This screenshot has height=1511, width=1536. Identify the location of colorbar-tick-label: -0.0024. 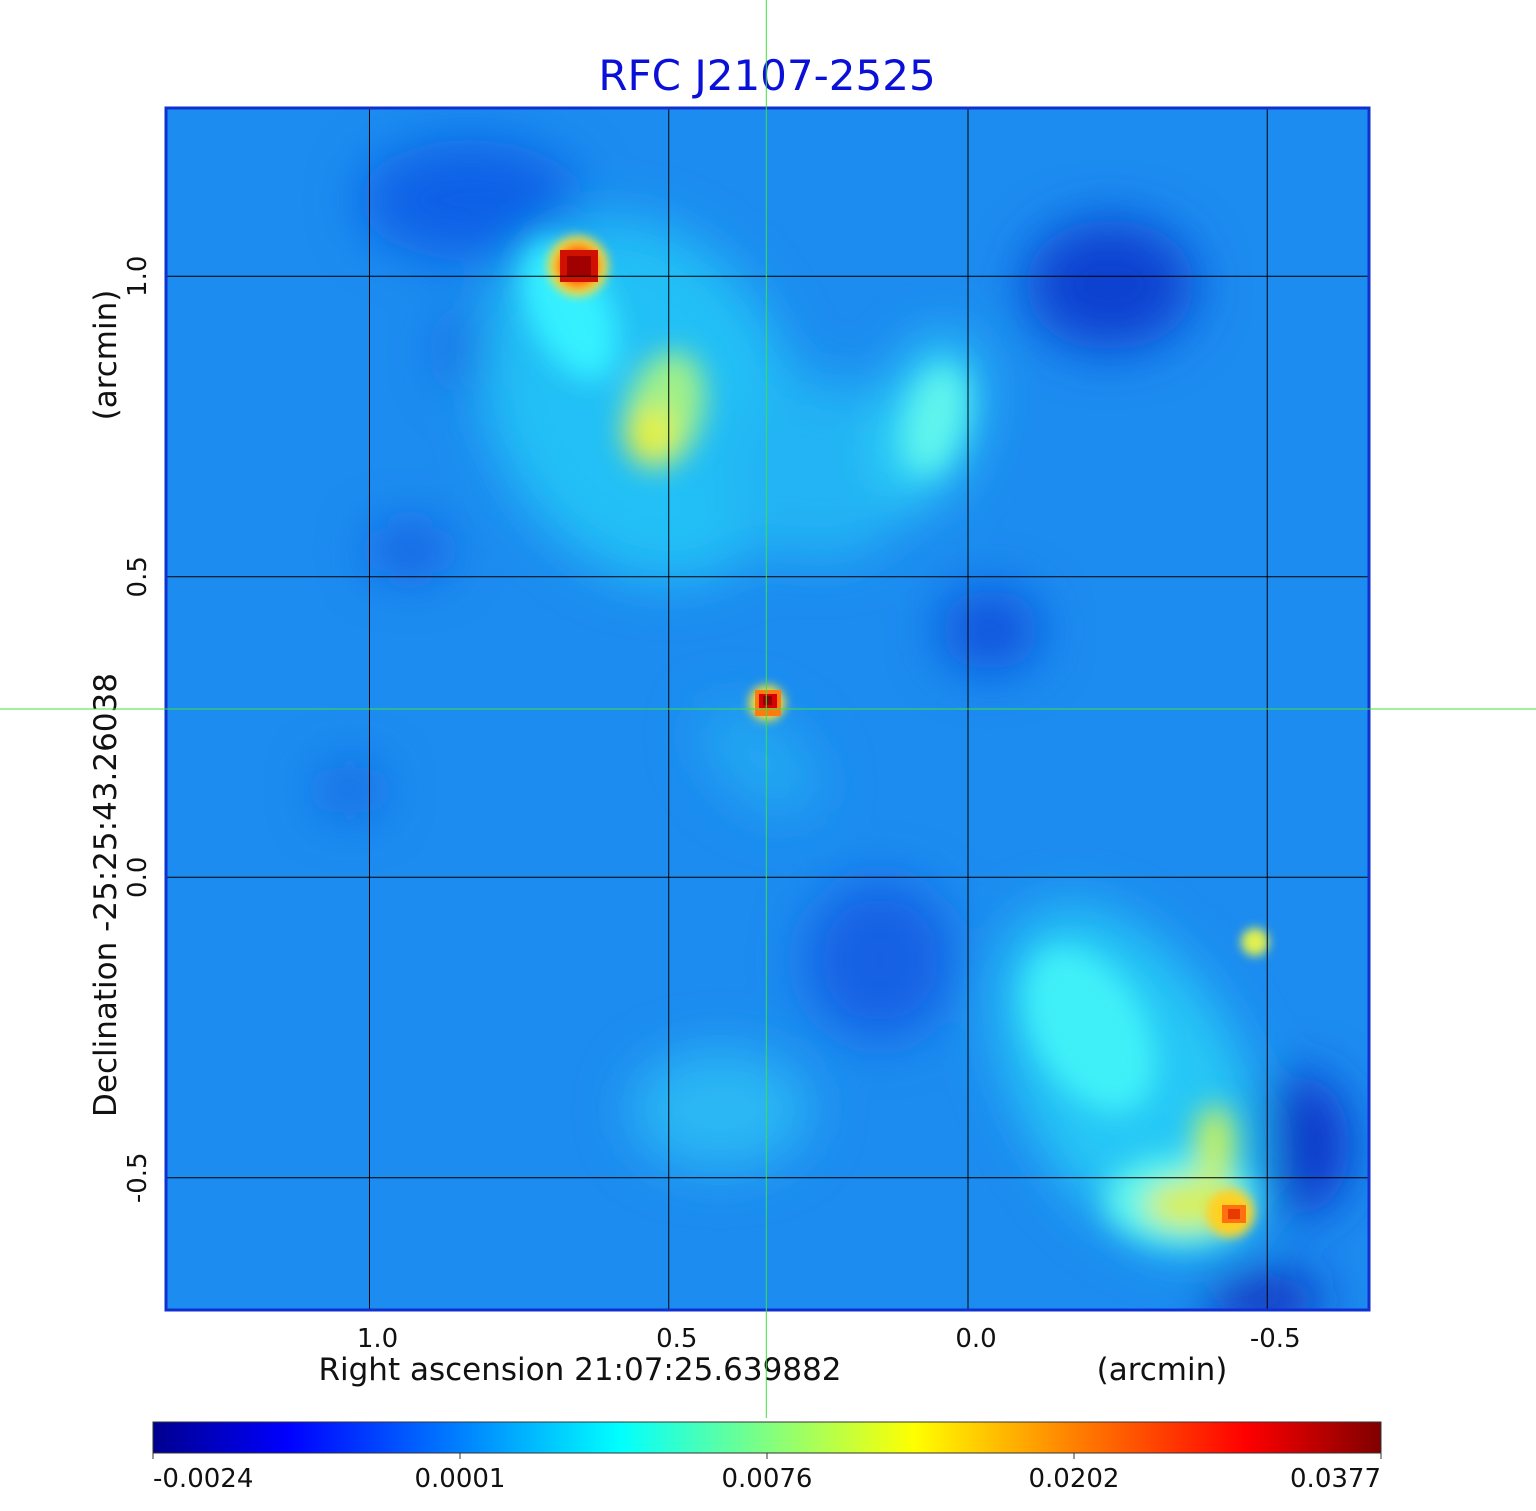
(203, 1479).